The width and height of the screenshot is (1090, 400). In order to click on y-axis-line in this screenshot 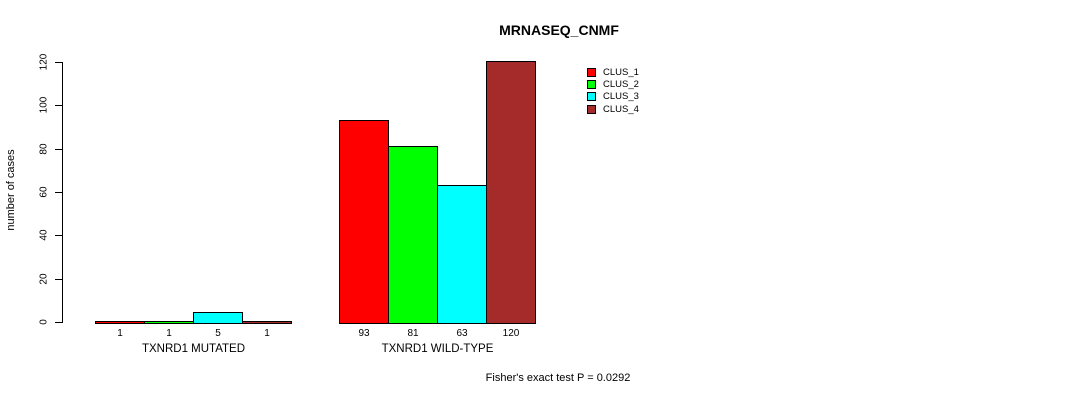, I will do `click(62, 192)`.